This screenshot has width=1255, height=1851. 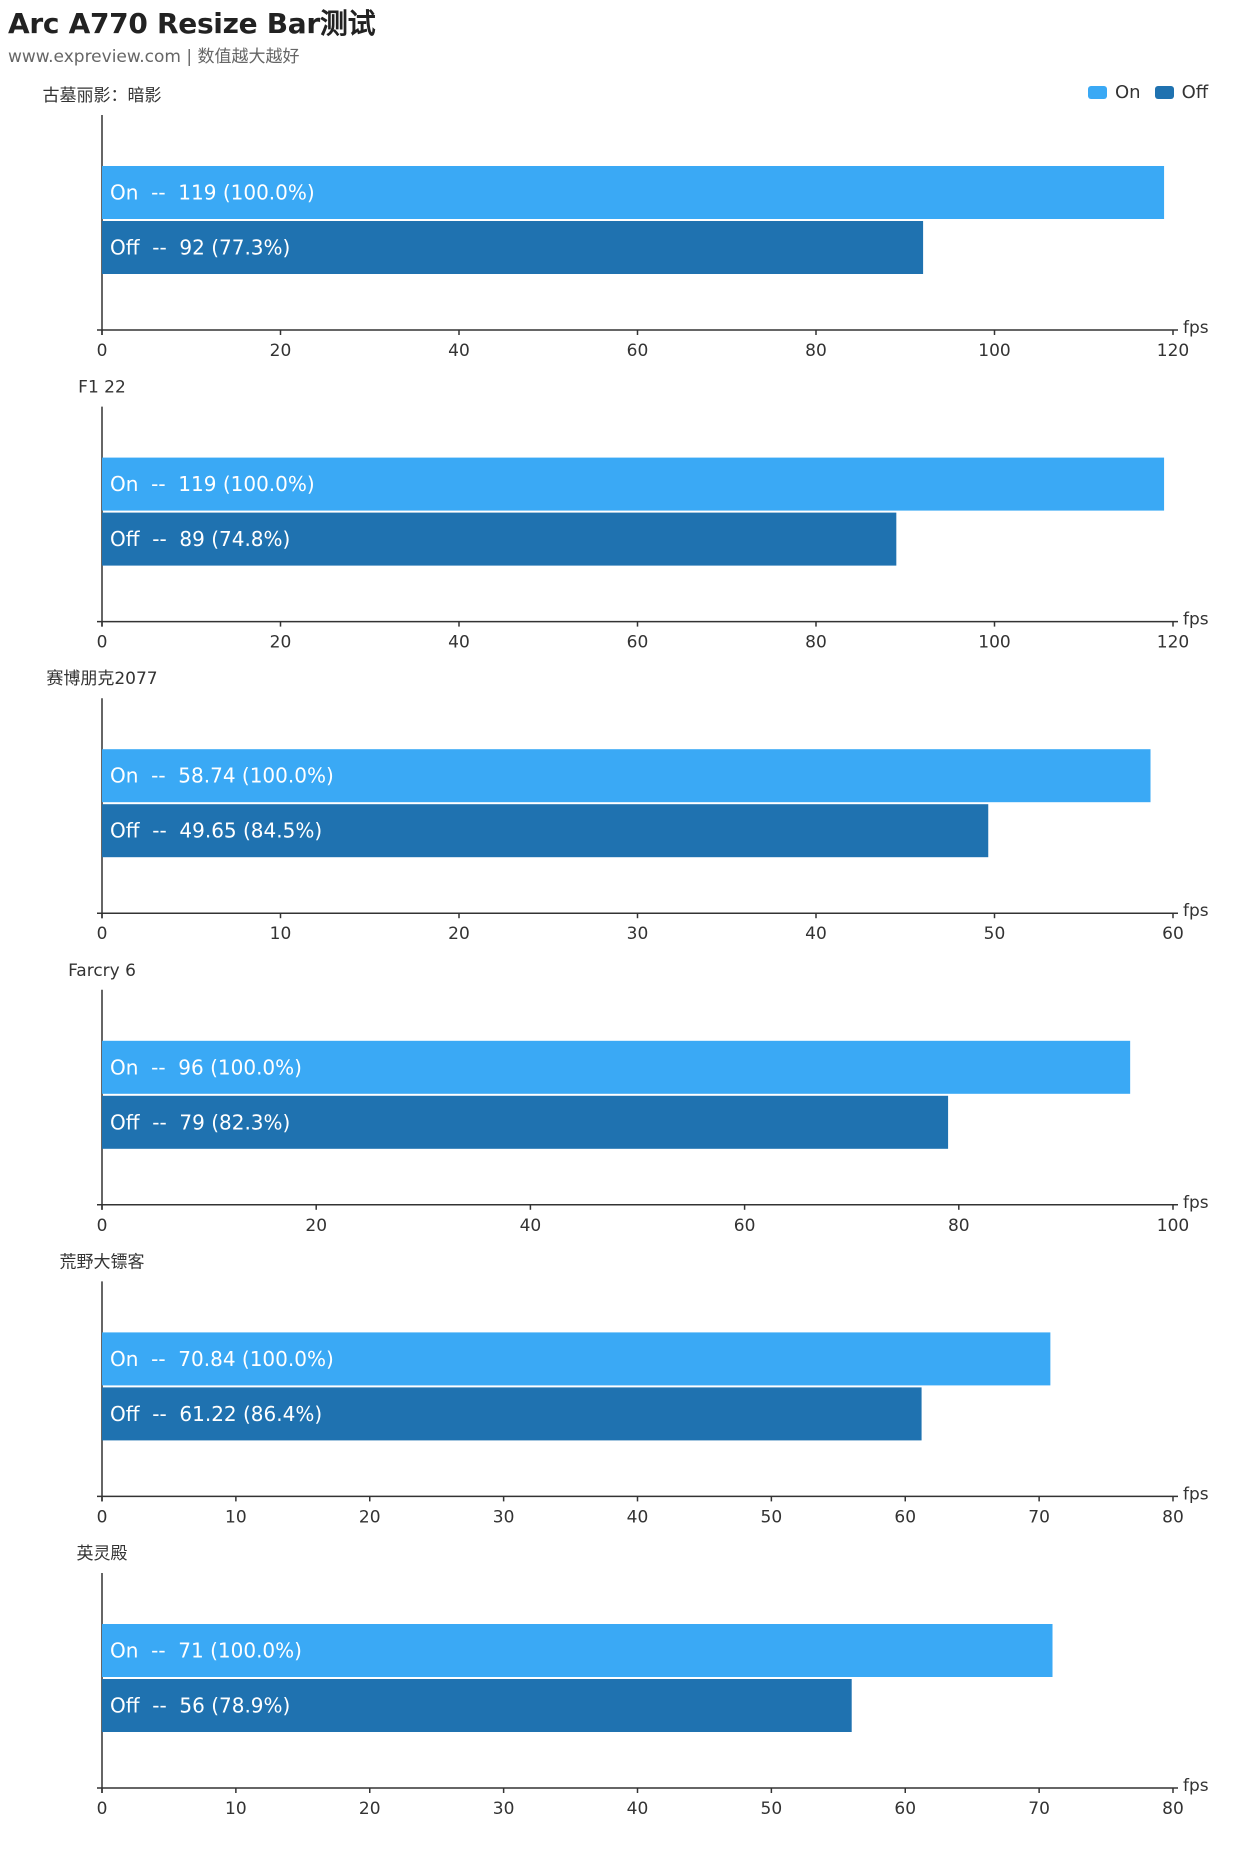 I want to click on x-tick-label-3-2: 40, so click(x=531, y=1226).